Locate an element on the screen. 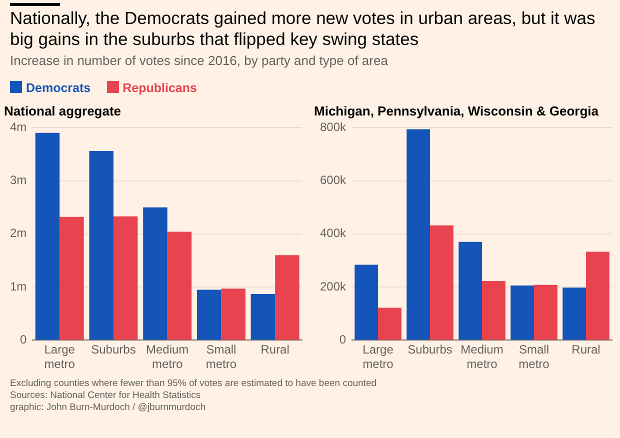  y-tick-label: 2m is located at coordinates (18, 233).